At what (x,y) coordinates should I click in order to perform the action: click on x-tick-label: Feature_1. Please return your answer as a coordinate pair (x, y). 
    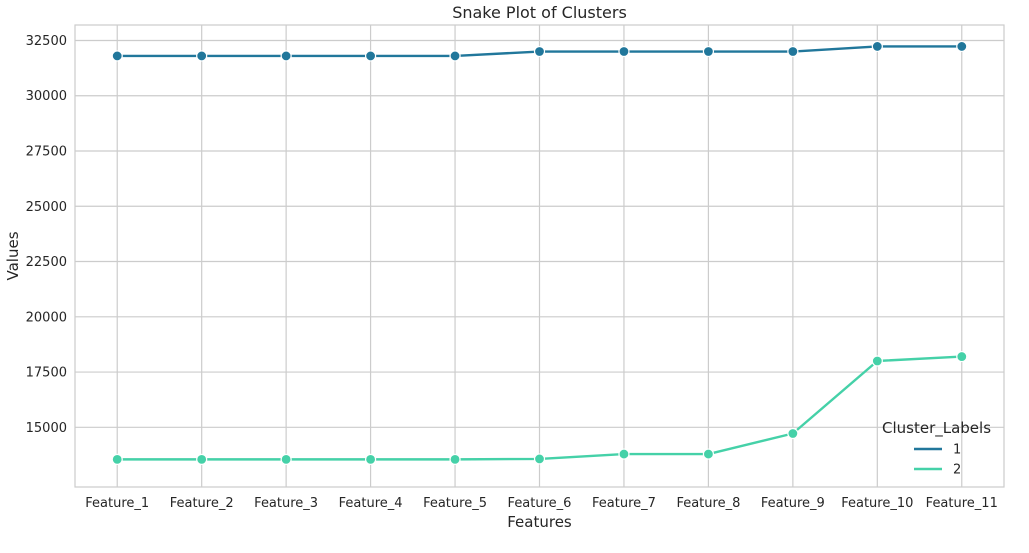
    Looking at the image, I should click on (117, 503).